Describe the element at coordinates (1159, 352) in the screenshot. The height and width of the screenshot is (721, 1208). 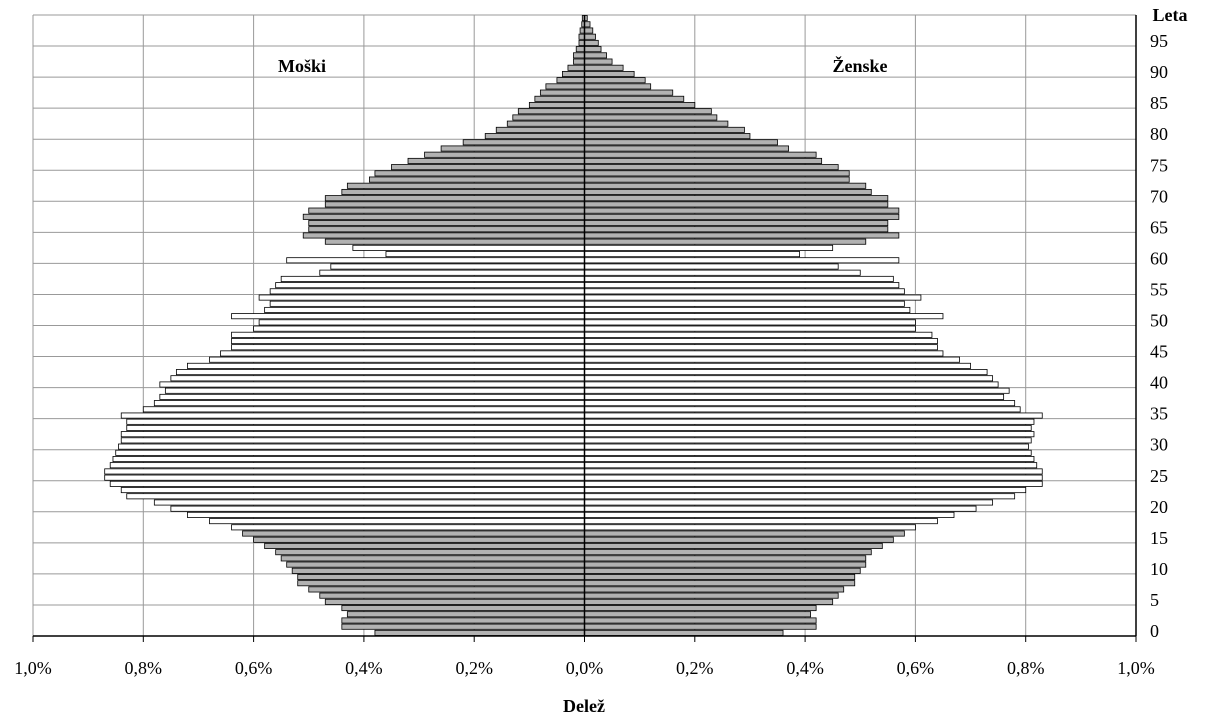
I see `y-tick-label: 45` at that location.